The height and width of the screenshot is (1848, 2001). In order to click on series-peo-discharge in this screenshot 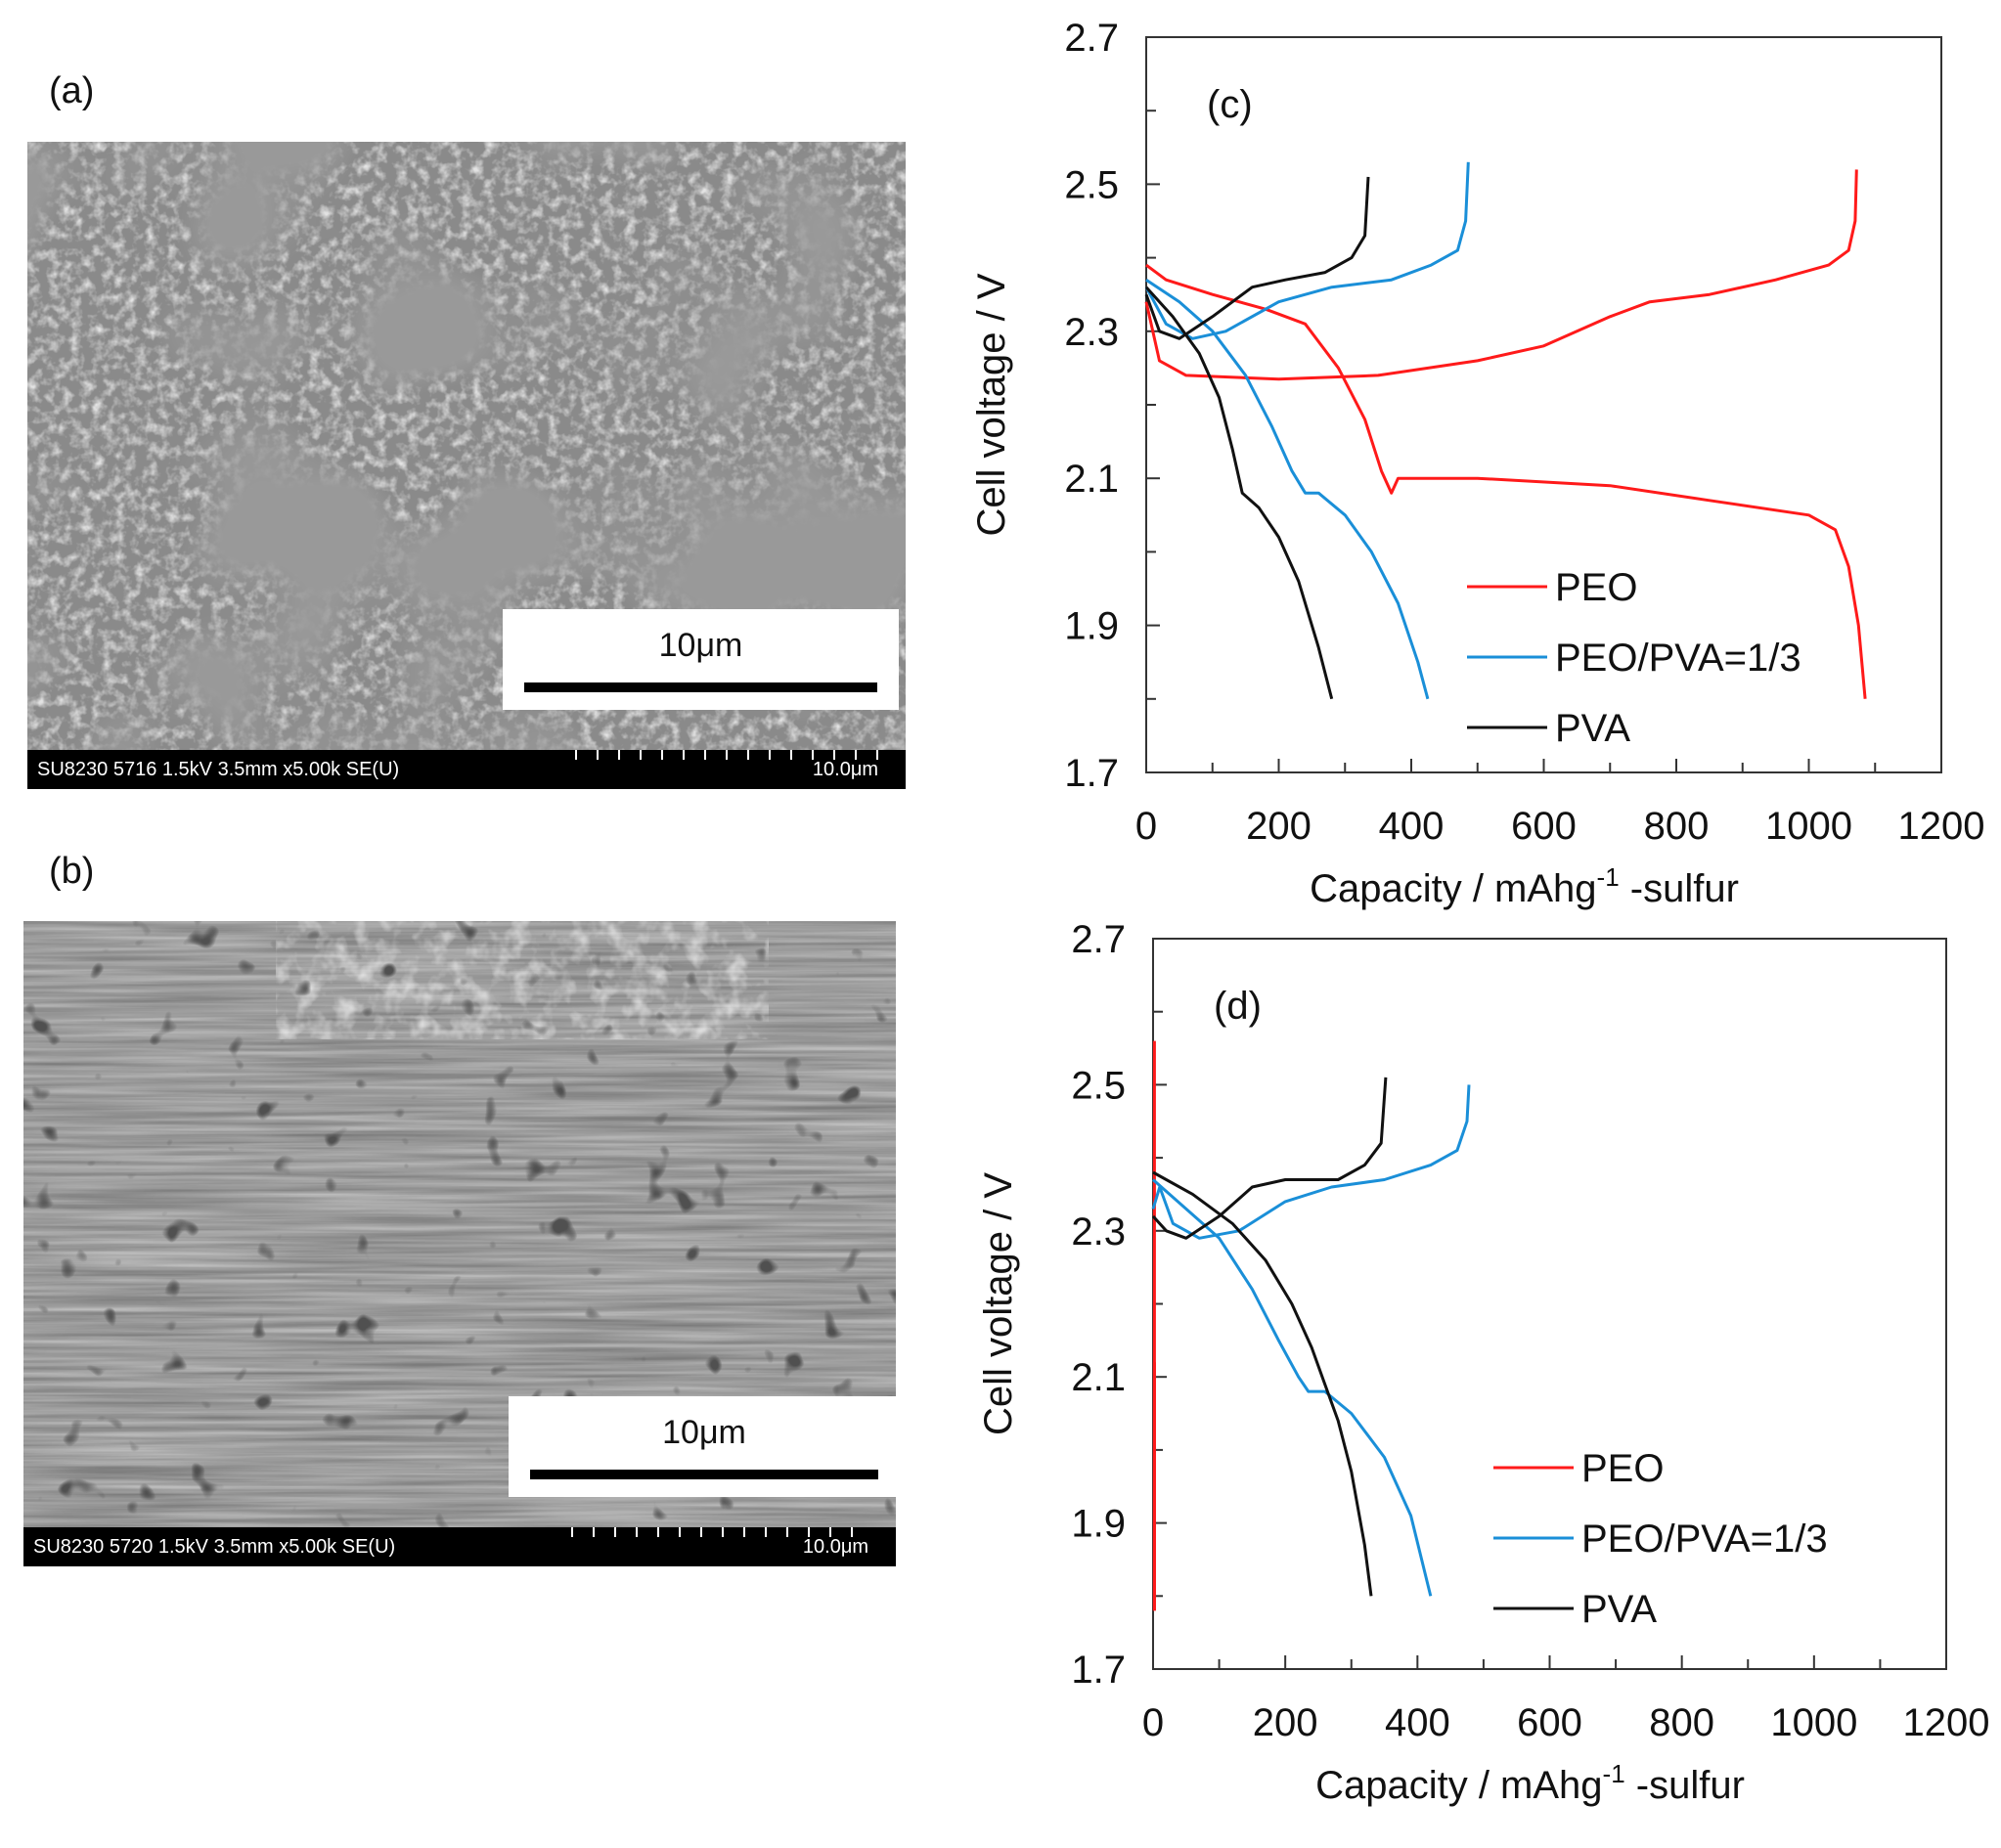, I will do `click(1506, 481)`.